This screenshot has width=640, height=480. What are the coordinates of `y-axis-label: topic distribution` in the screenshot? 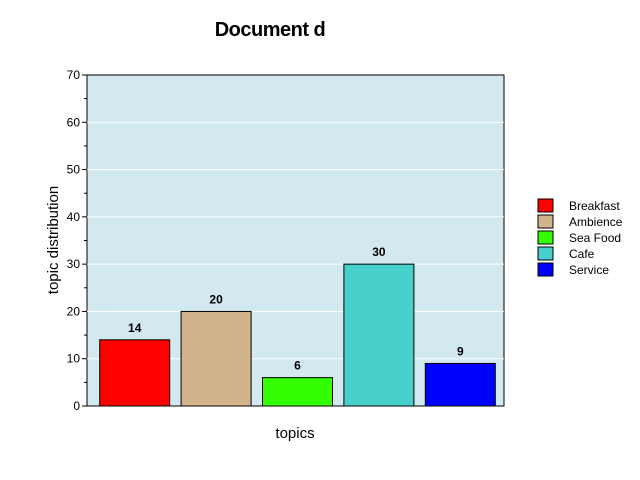 It's located at (53, 240).